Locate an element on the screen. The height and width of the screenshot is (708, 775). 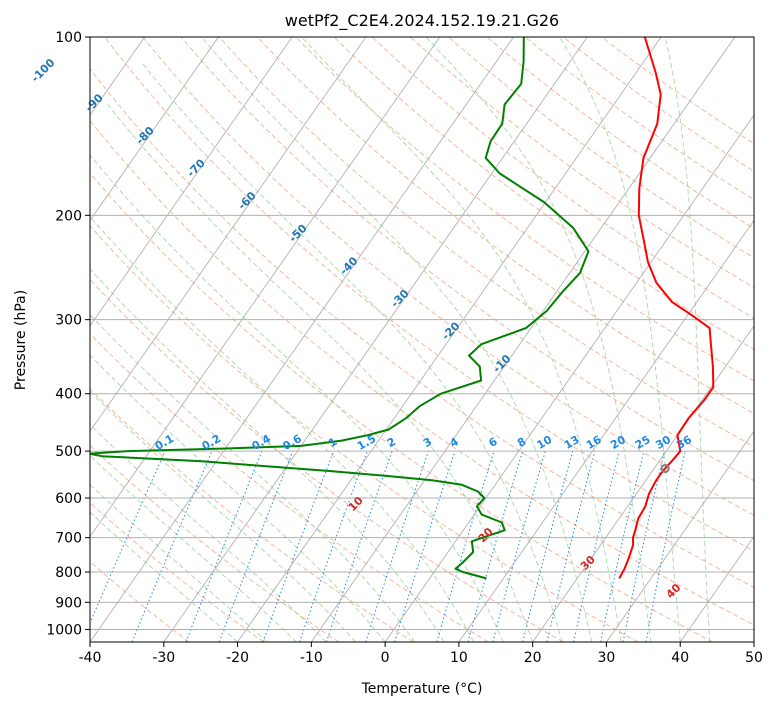
y-tick-label: 100 is located at coordinates (68, 38).